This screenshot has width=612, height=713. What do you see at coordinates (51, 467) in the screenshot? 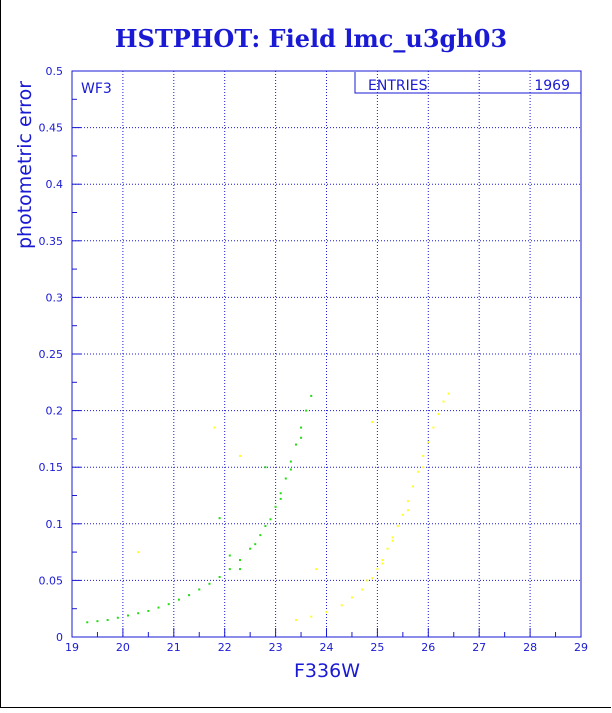
I see `y-tick-label: 0.15` at bounding box center [51, 467].